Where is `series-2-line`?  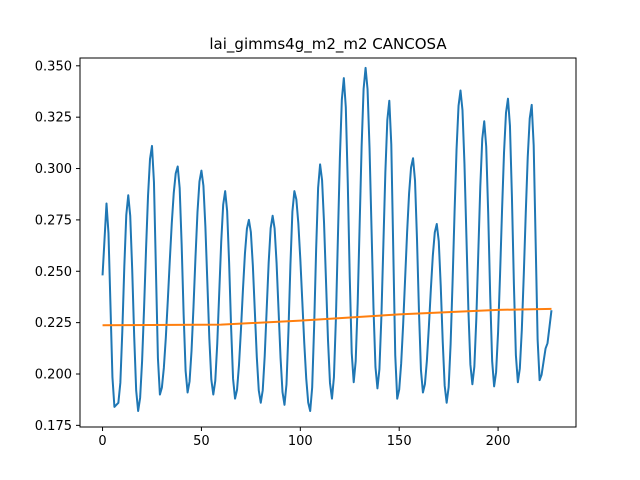 series-2-line is located at coordinates (327, 317).